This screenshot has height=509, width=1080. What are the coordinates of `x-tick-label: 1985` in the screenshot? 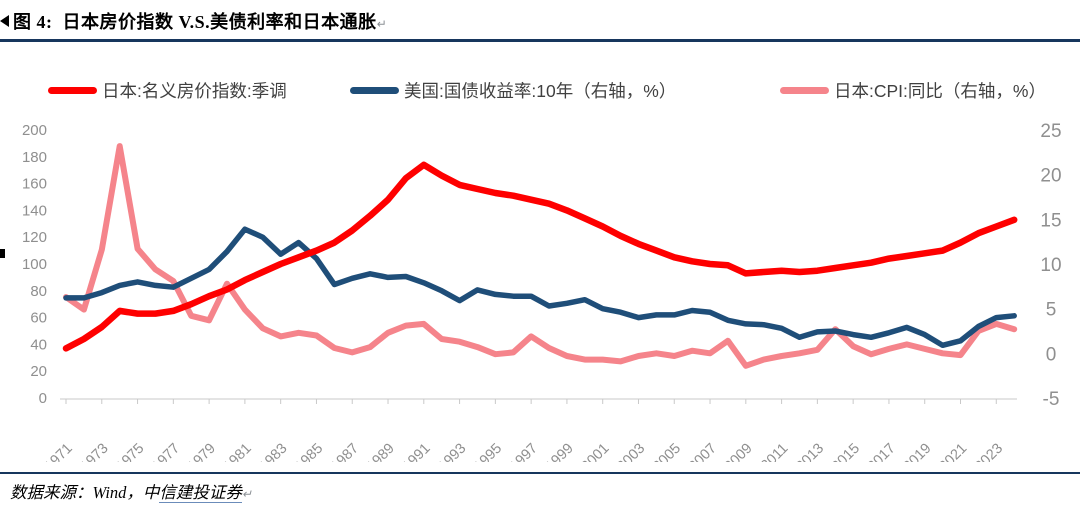 It's located at (309, 451).